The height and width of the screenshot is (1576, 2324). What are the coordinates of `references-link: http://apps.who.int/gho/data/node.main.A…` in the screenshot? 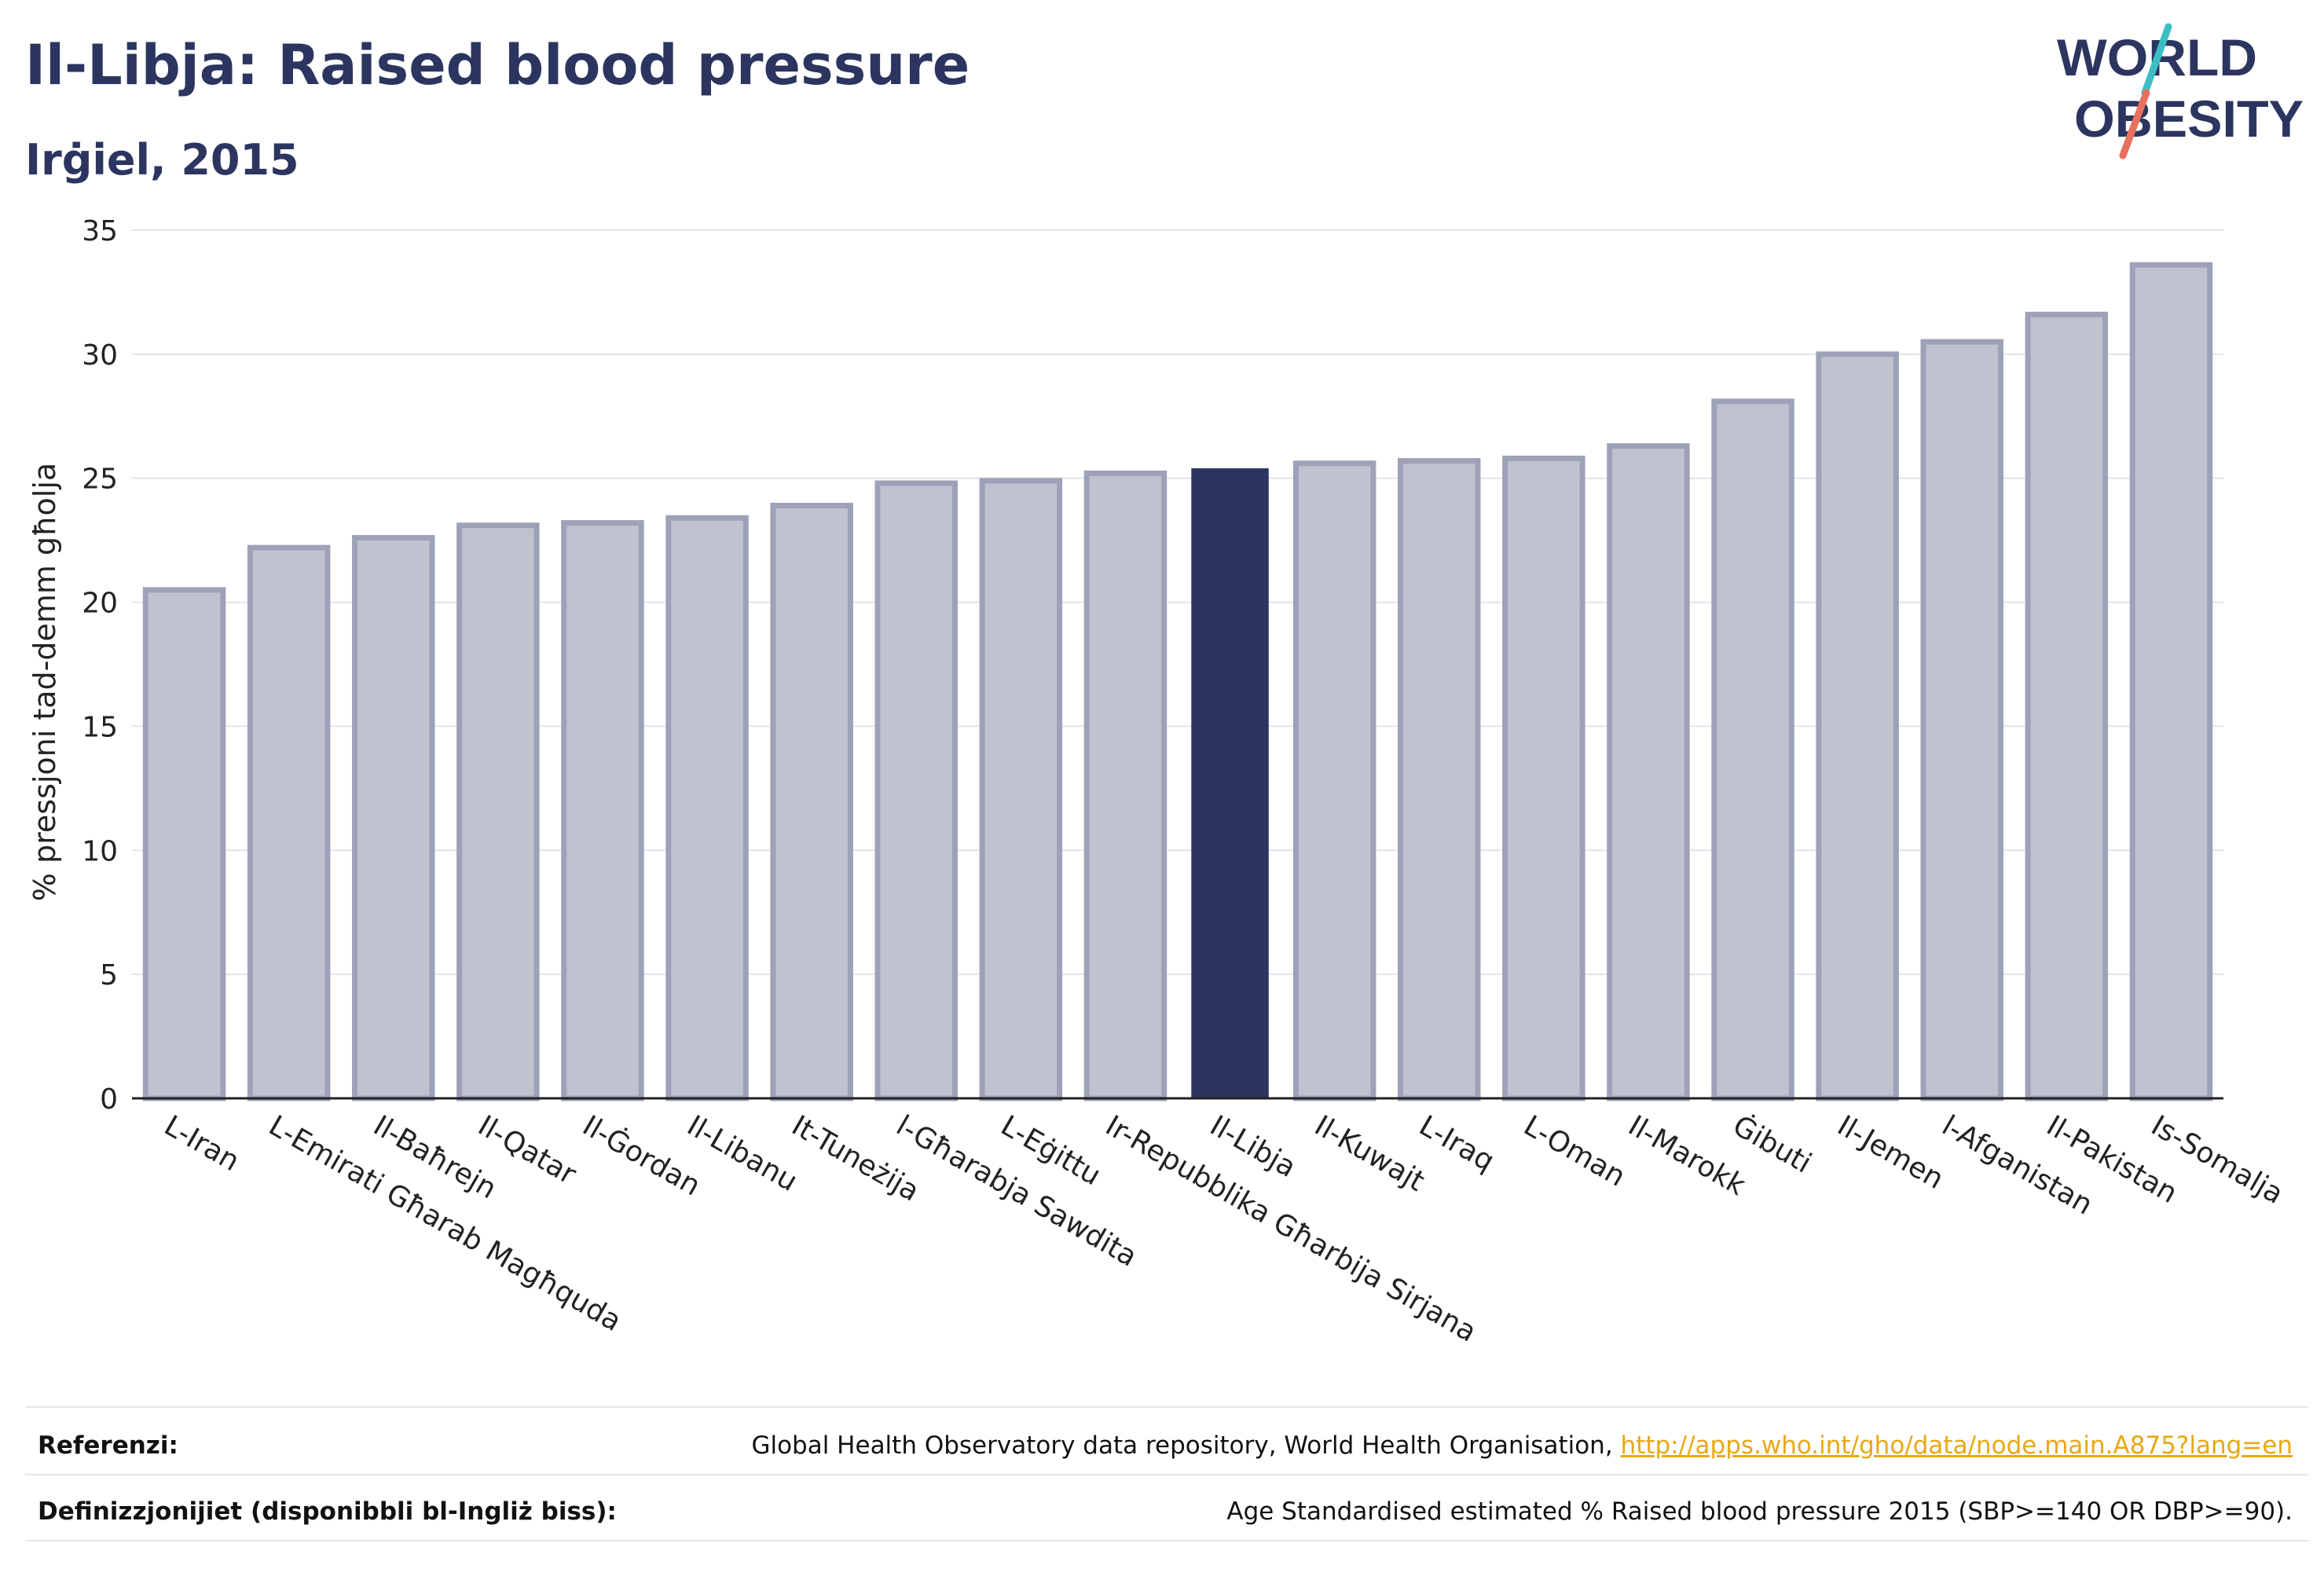 It's located at (1956, 1445).